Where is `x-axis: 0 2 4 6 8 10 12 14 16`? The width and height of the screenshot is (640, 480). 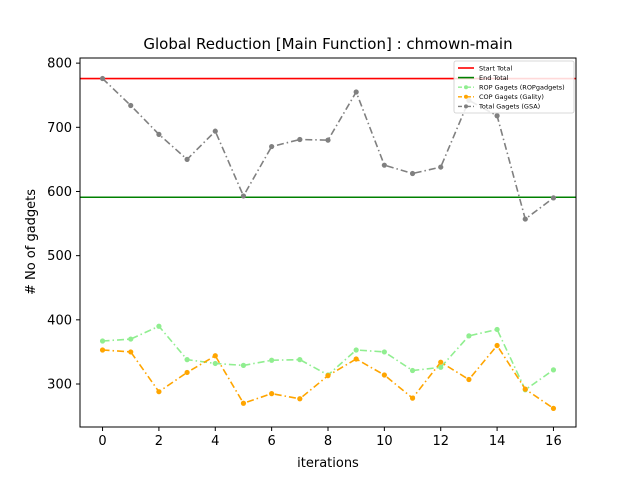
x-axis: 0 2 4 6 8 10 12 14 16 is located at coordinates (330, 438).